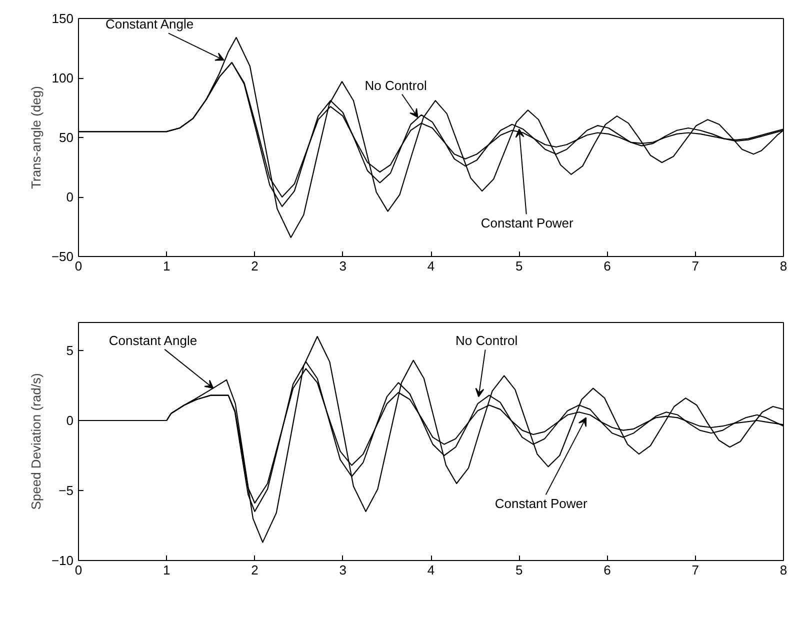 The height and width of the screenshot is (644, 794). I want to click on y-axis-title: Trans-angle (deg), so click(36, 137).